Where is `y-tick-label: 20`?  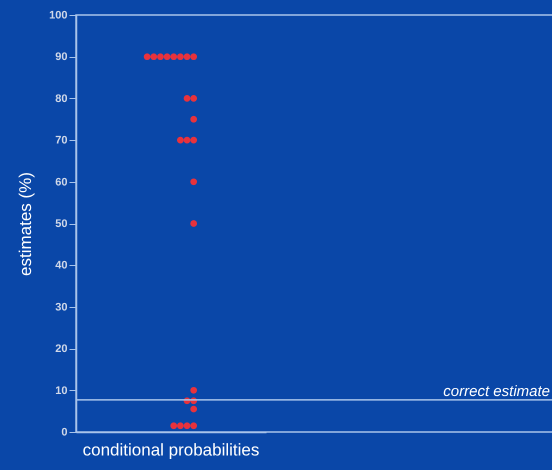
y-tick-label: 20 is located at coordinates (61, 349).